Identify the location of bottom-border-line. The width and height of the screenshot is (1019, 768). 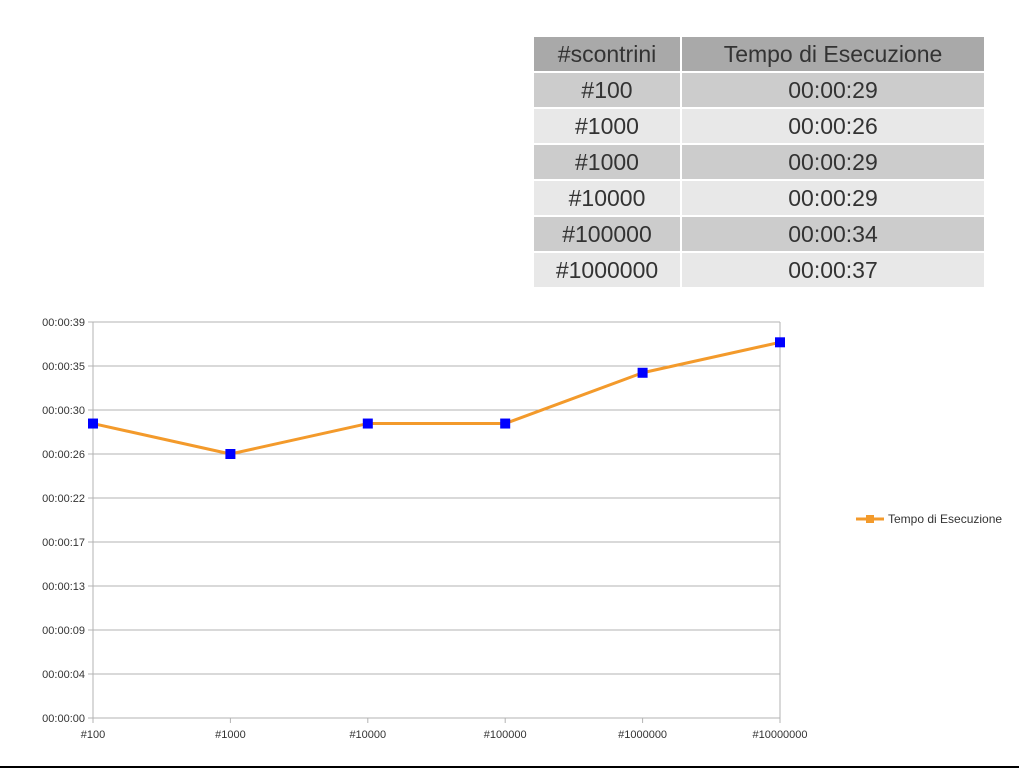
(509, 767).